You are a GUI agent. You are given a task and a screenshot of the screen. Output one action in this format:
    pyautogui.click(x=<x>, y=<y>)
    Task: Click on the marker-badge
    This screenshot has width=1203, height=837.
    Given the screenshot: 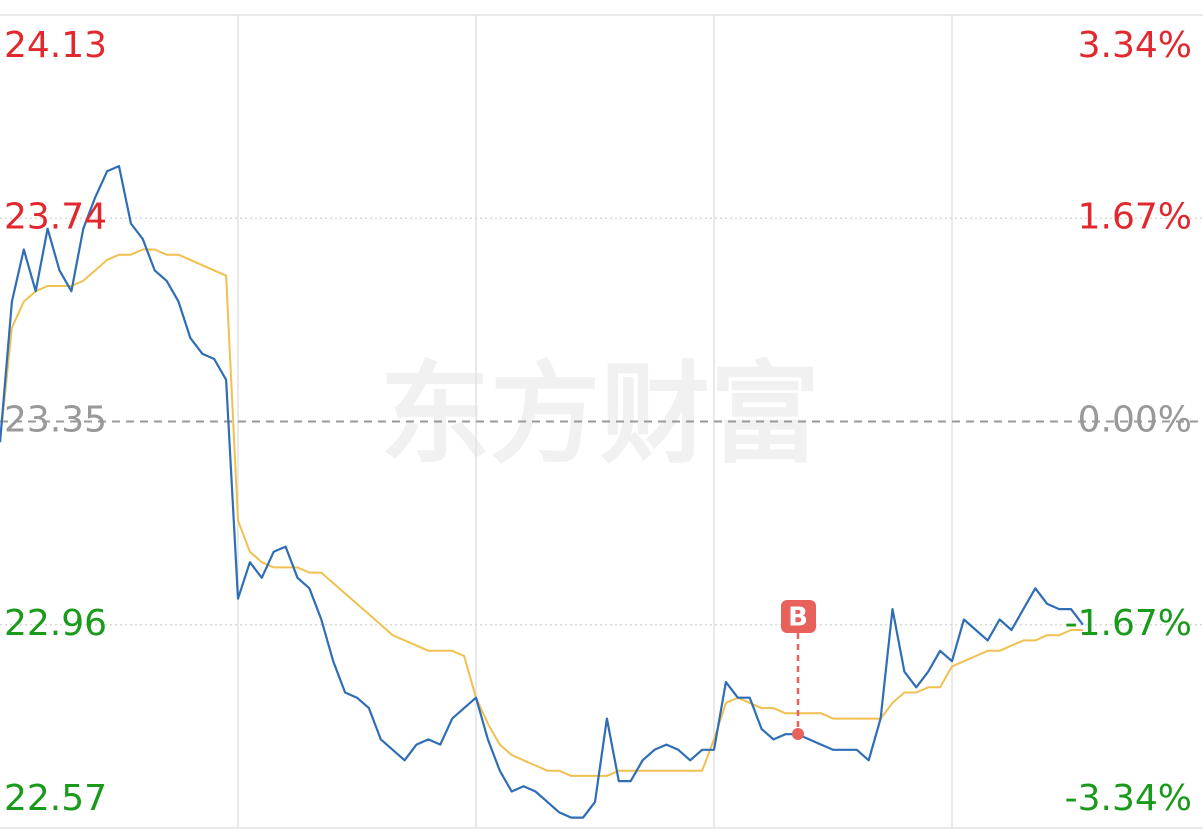 What is the action you would take?
    pyautogui.click(x=798, y=616)
    